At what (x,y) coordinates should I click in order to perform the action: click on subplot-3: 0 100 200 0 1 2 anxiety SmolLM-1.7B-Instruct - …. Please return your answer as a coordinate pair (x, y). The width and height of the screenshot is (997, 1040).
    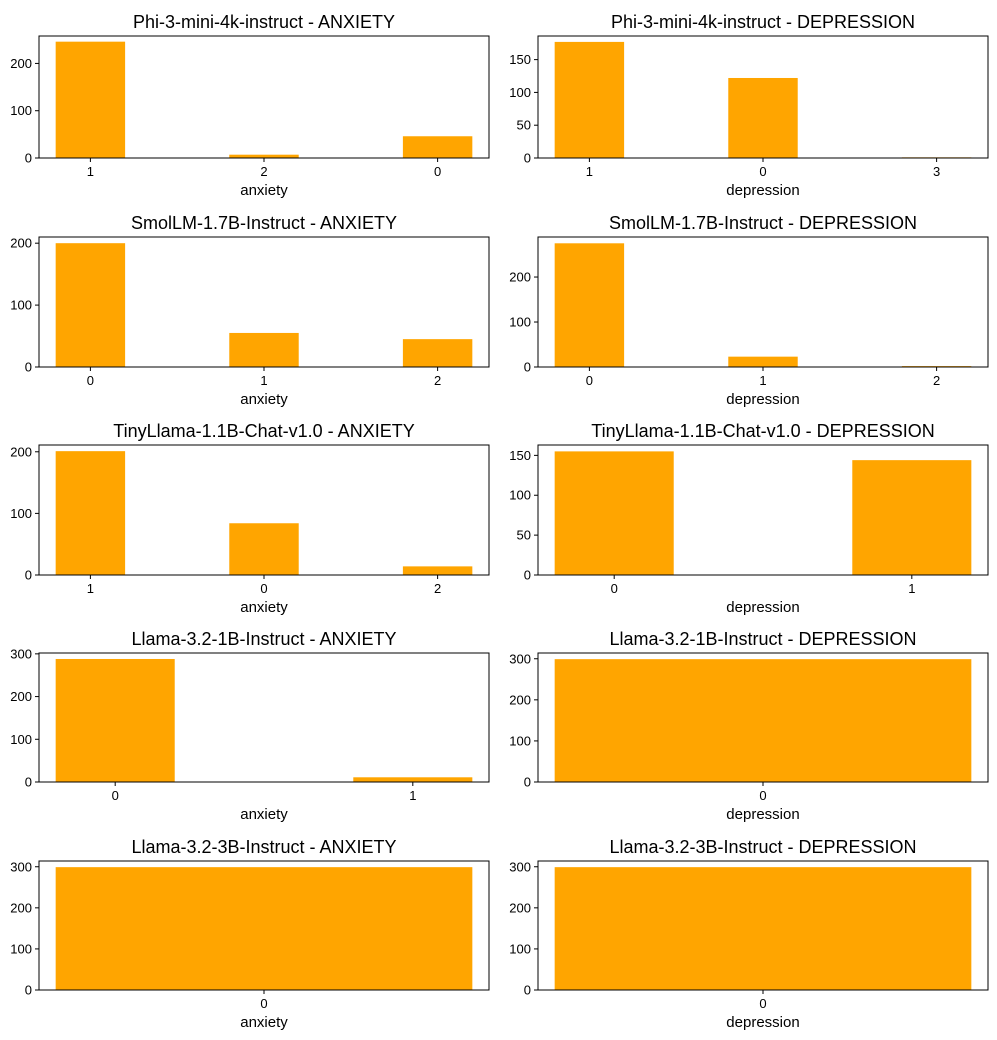
    Looking at the image, I should click on (250, 310).